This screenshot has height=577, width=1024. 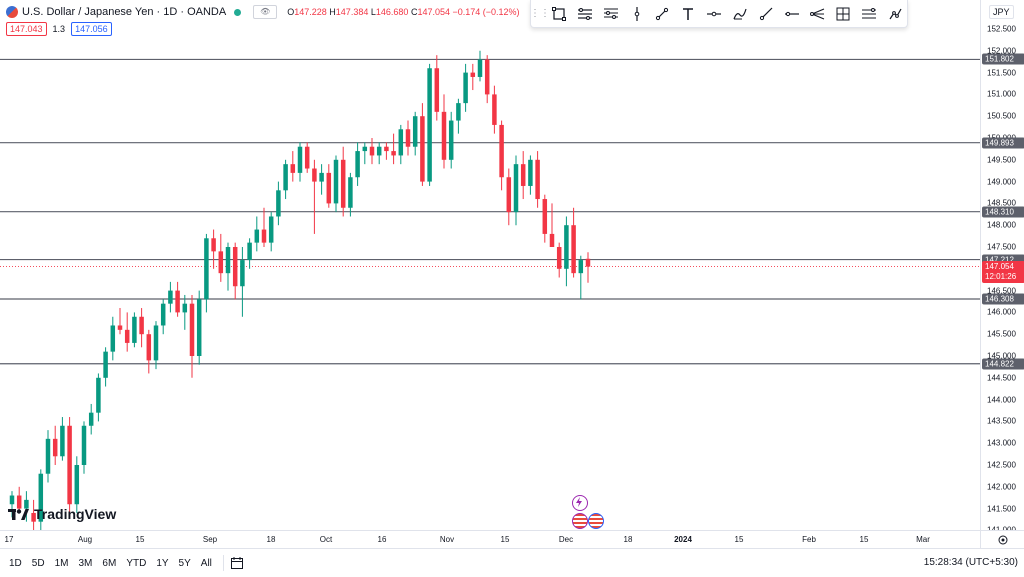 What do you see at coordinates (637, 14) in the screenshot?
I see `vertical-line-icon` at bounding box center [637, 14].